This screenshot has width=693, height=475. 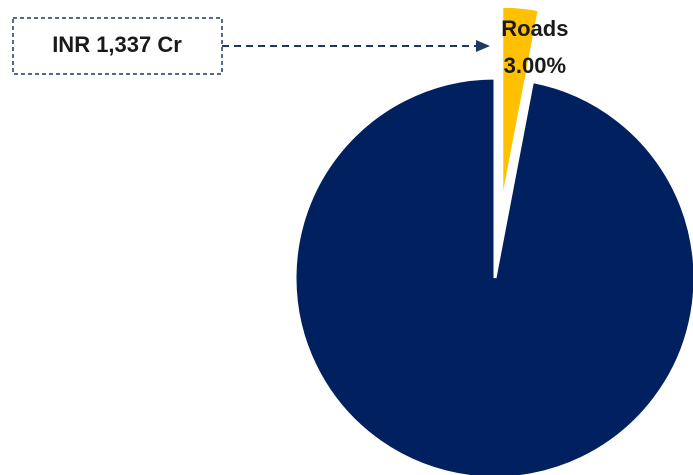 I want to click on slice-value-label: 3.00%, so click(x=535, y=65).